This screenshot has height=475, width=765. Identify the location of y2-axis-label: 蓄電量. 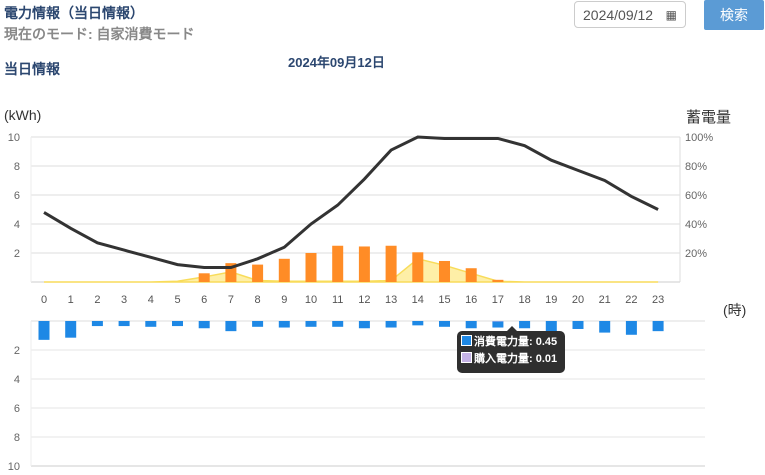
(709, 117).